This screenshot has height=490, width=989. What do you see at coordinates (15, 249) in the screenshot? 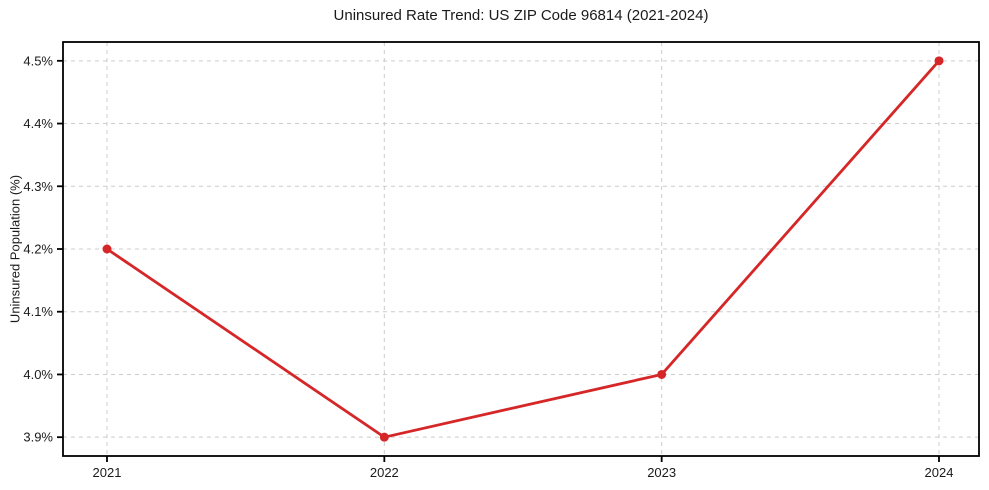
I see `y-axis-label: Uninsured Population (%)` at bounding box center [15, 249].